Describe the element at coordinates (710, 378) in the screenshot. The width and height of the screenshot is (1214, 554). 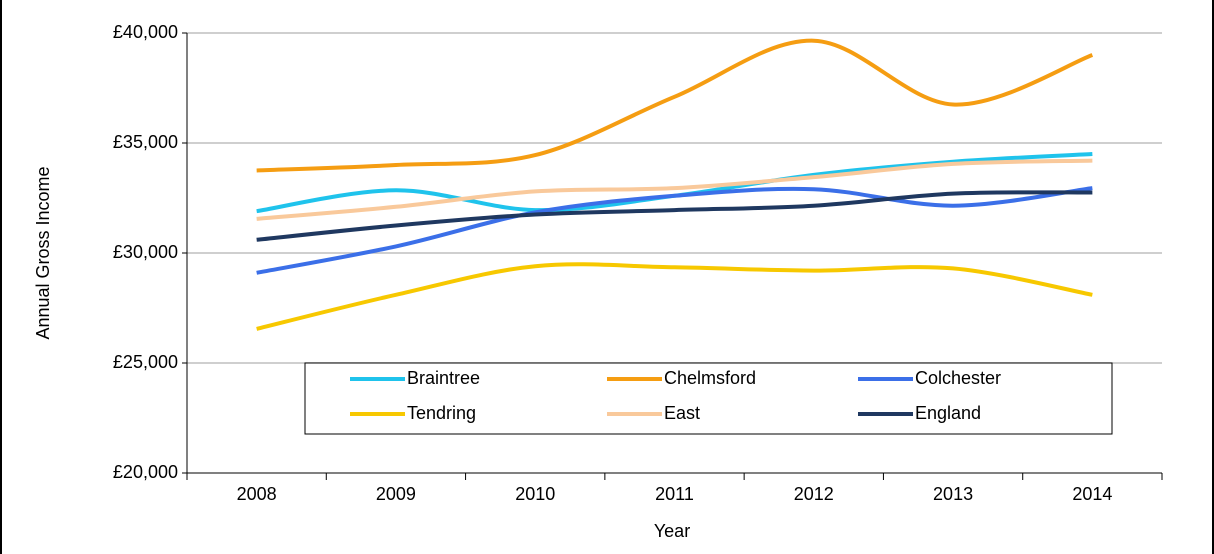
I see `legend-label: Chelmsford` at that location.